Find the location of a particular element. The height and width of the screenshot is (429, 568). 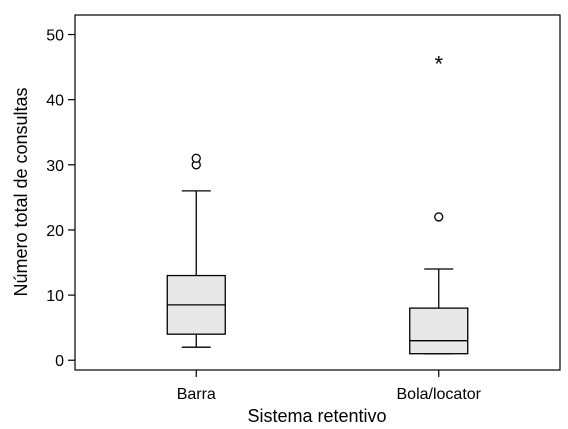

y-tick-label-10: 10 is located at coordinates (55, 296).